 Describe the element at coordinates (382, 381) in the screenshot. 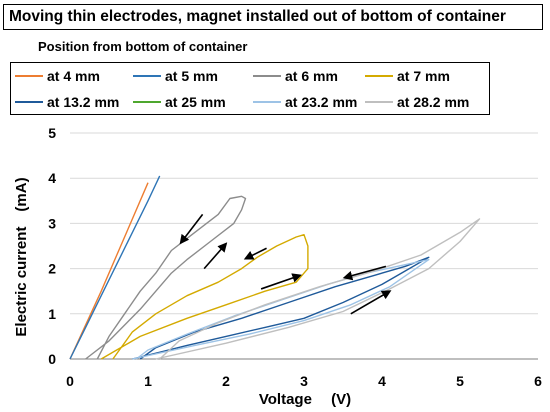

I see `x-tick-label: 4` at that location.